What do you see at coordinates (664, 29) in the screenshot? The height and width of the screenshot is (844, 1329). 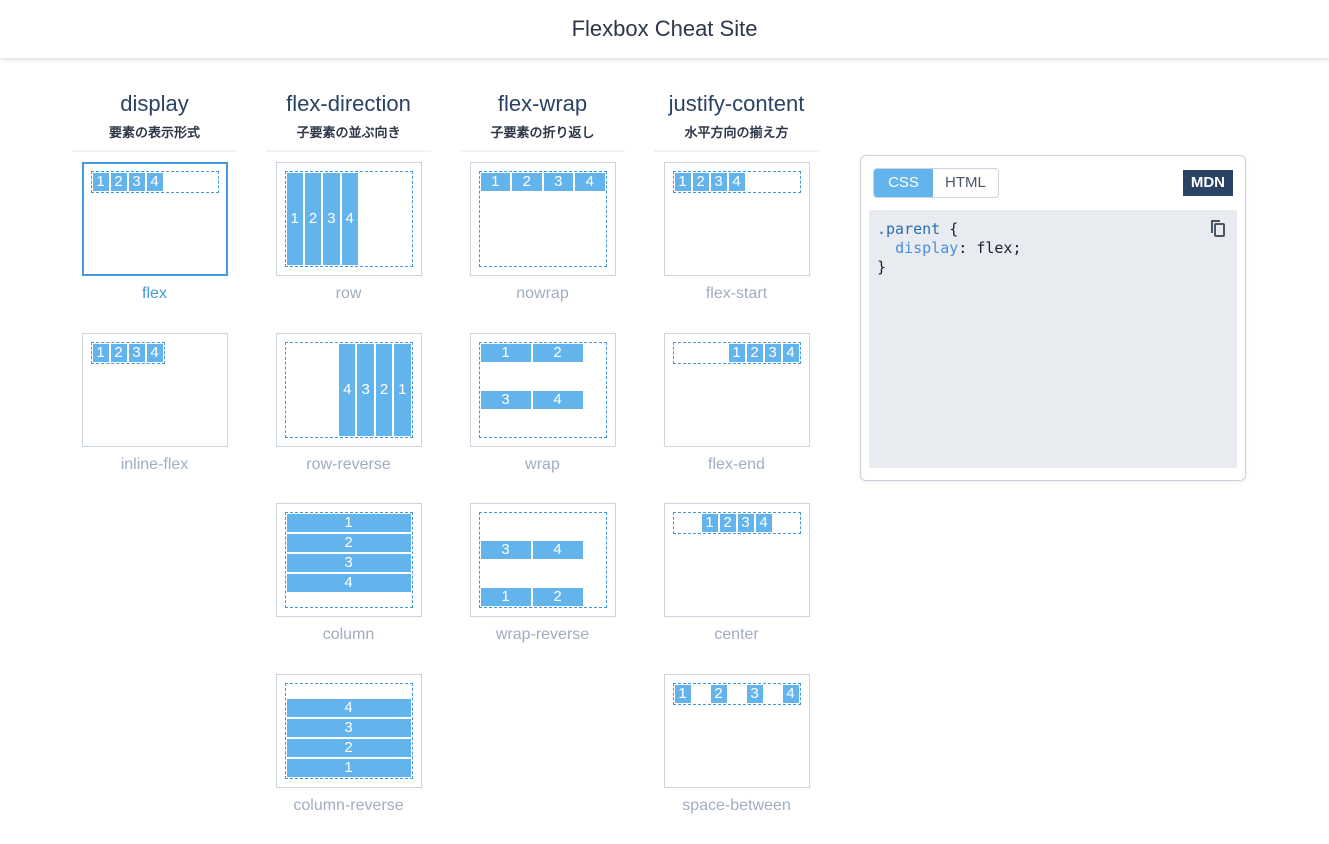 I see `site-header: Flexbox Cheat Site` at bounding box center [664, 29].